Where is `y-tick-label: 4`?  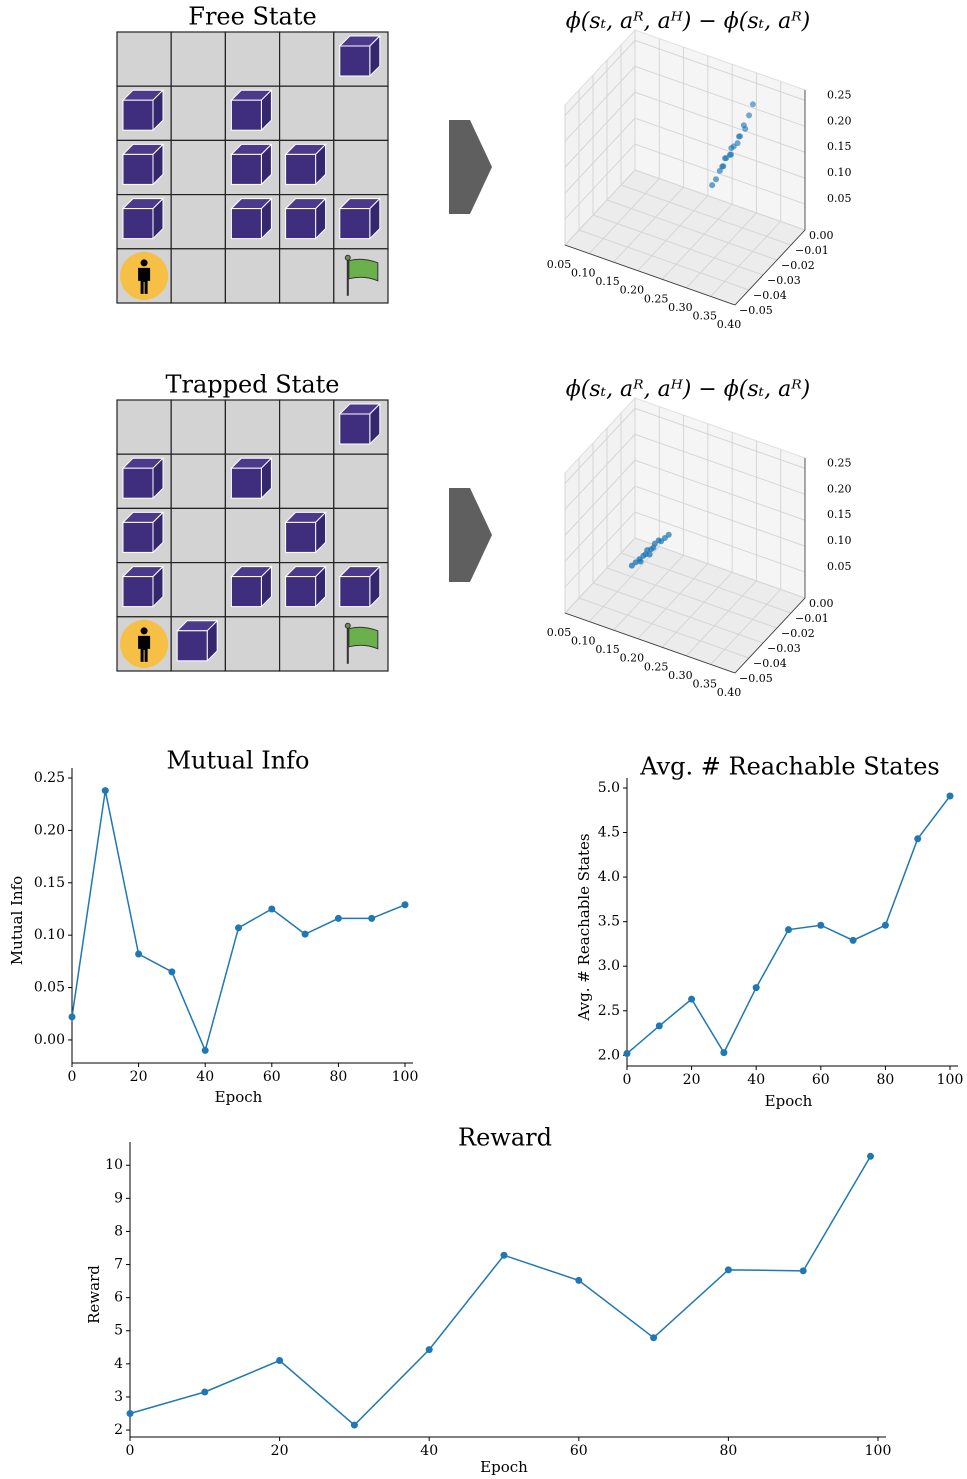
y-tick-label: 4 is located at coordinates (118, 1364).